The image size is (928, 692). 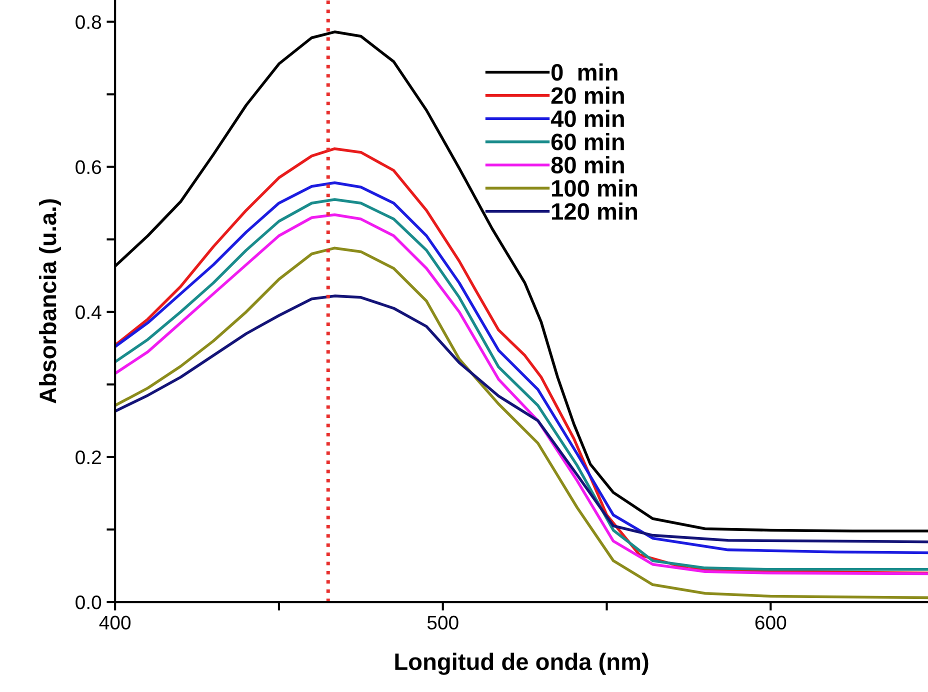 I want to click on legend-label: 60 min, so click(x=587, y=141).